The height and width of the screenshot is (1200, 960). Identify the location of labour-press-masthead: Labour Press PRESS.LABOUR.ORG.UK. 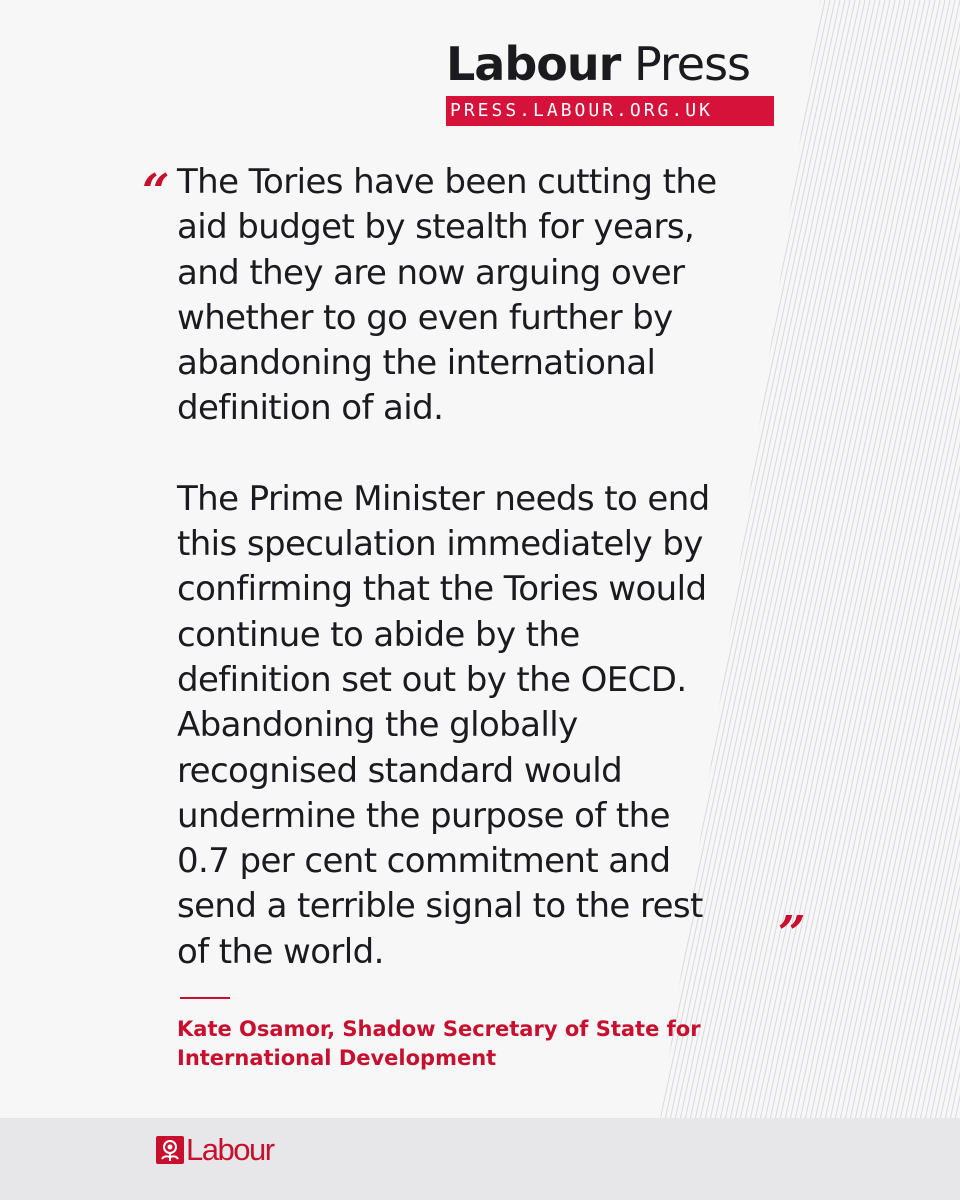
(616, 81).